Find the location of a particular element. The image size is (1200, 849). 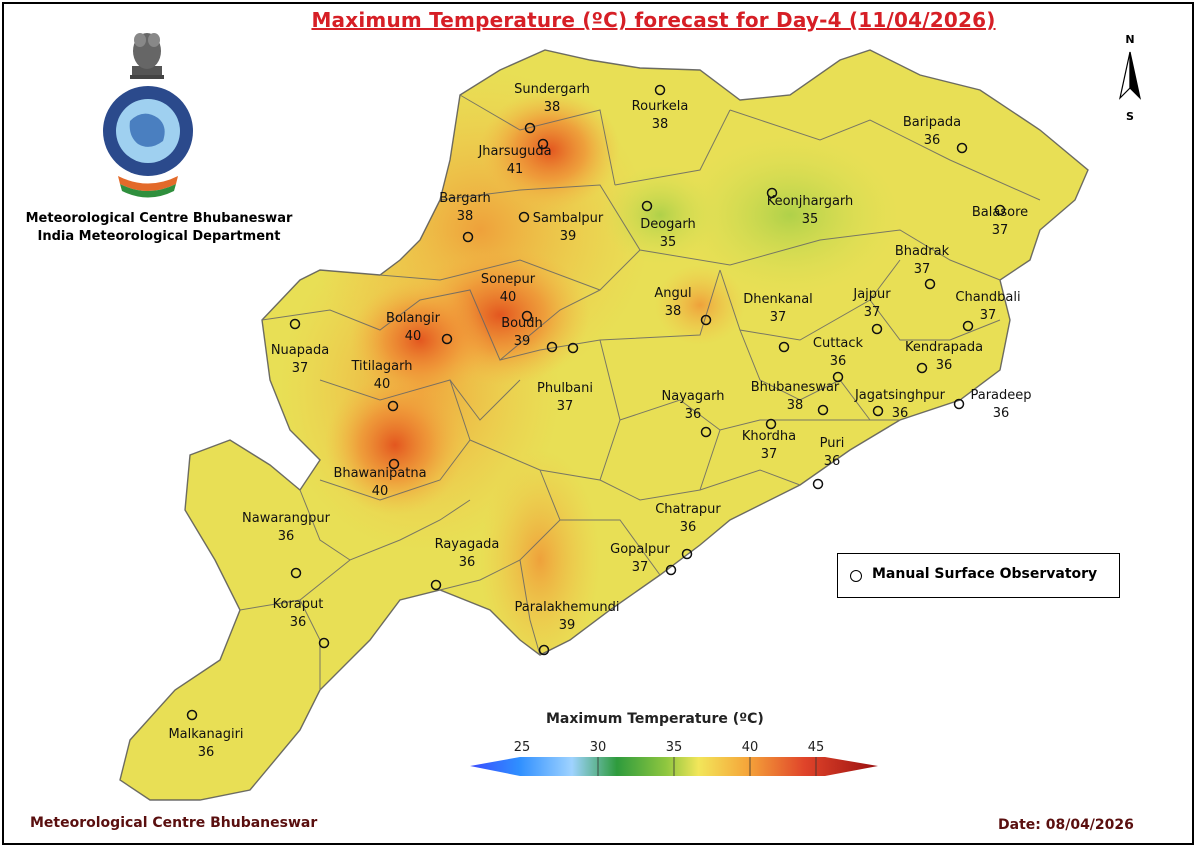

station-chandbali: Chandbali 37 is located at coordinates (988, 311).